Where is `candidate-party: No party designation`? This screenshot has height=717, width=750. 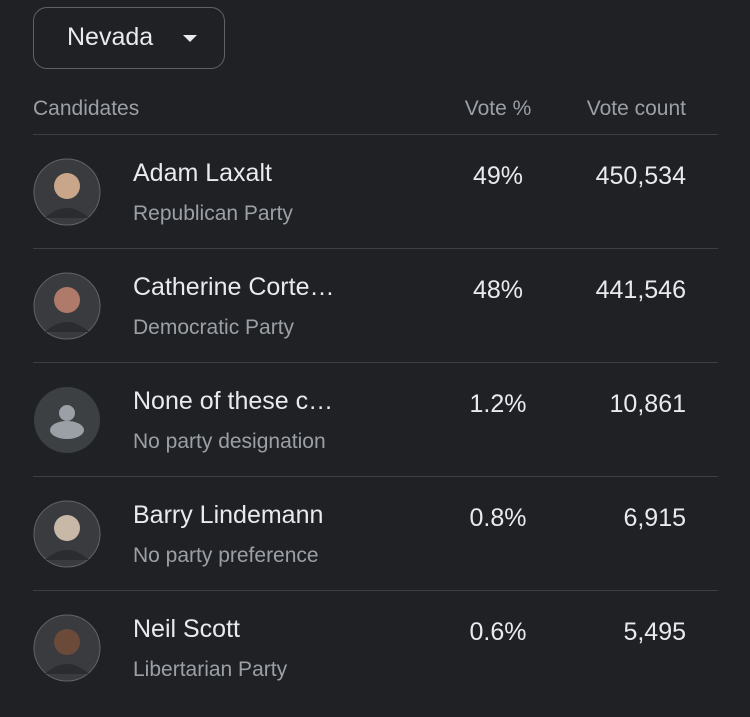
candidate-party: No party designation is located at coordinates (229, 441).